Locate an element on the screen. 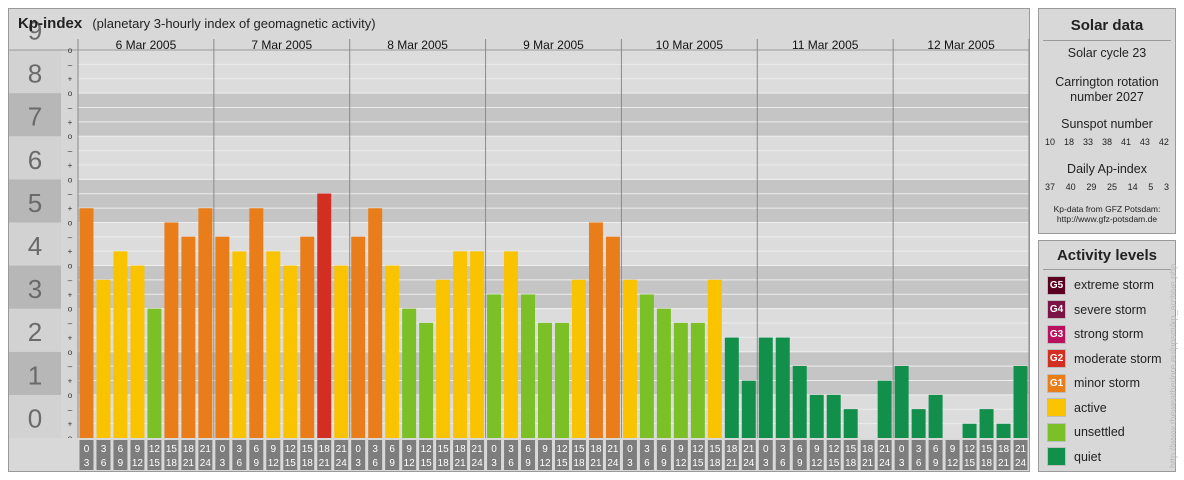  legend-item: G3 strong storm is located at coordinates (1095, 334).